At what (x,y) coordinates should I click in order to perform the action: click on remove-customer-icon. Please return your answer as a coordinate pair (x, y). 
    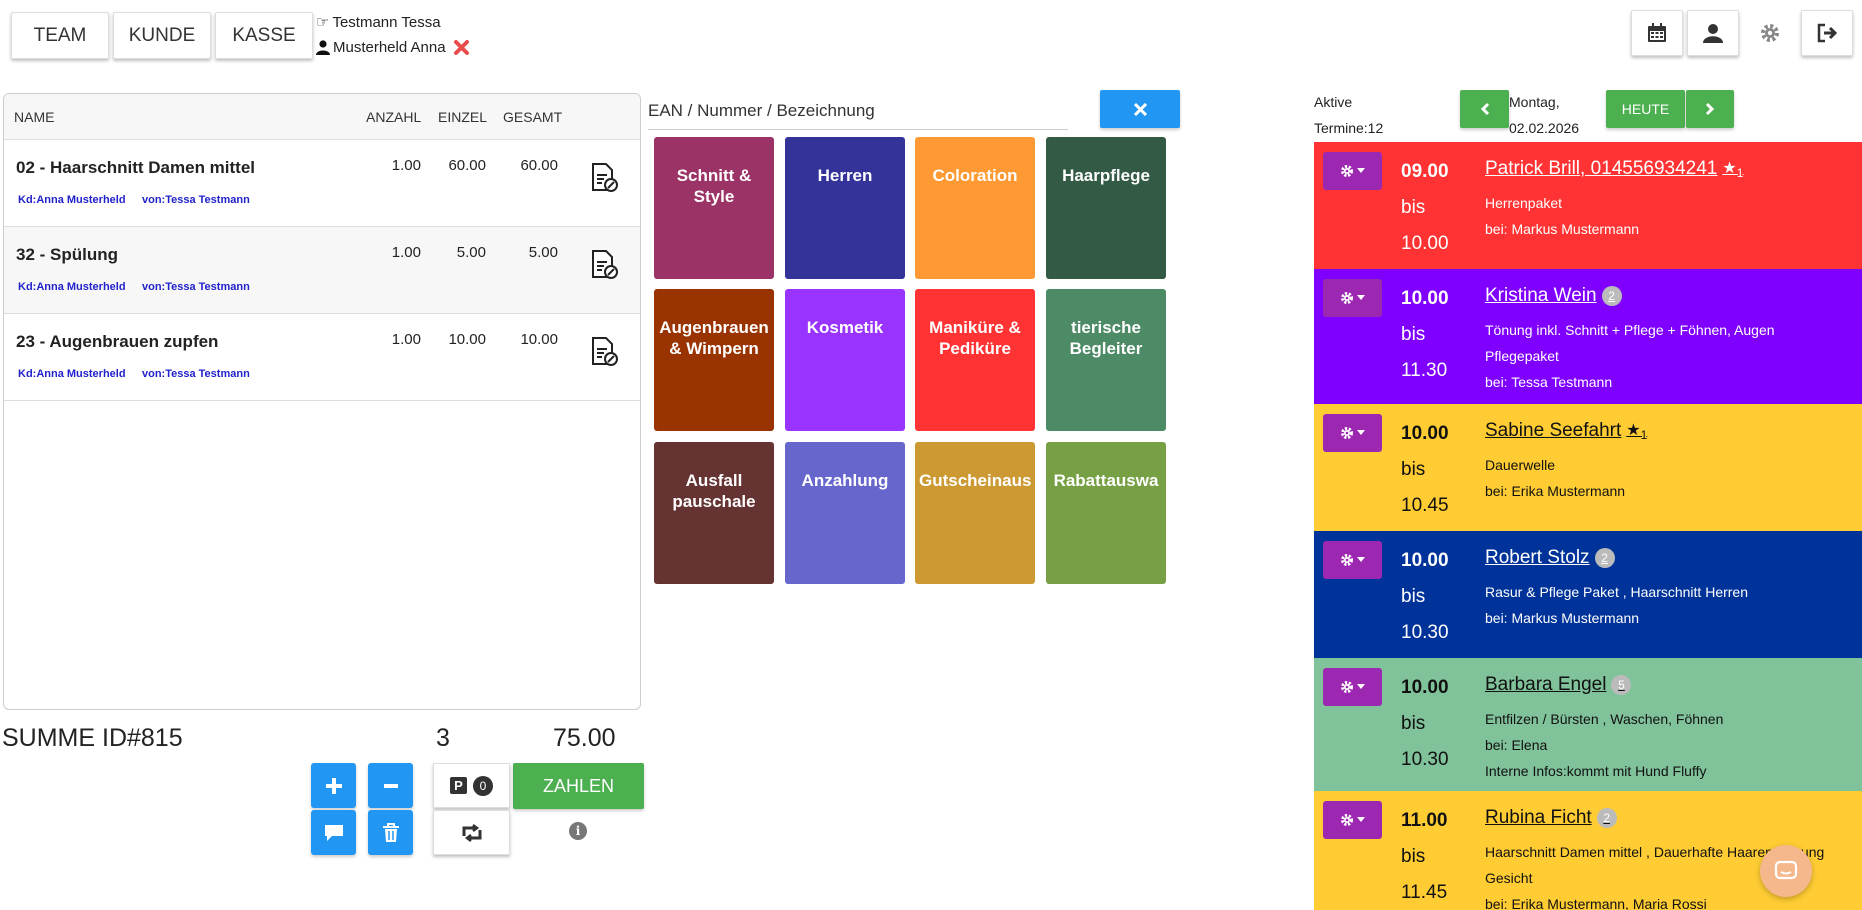
    Looking at the image, I should click on (461, 47).